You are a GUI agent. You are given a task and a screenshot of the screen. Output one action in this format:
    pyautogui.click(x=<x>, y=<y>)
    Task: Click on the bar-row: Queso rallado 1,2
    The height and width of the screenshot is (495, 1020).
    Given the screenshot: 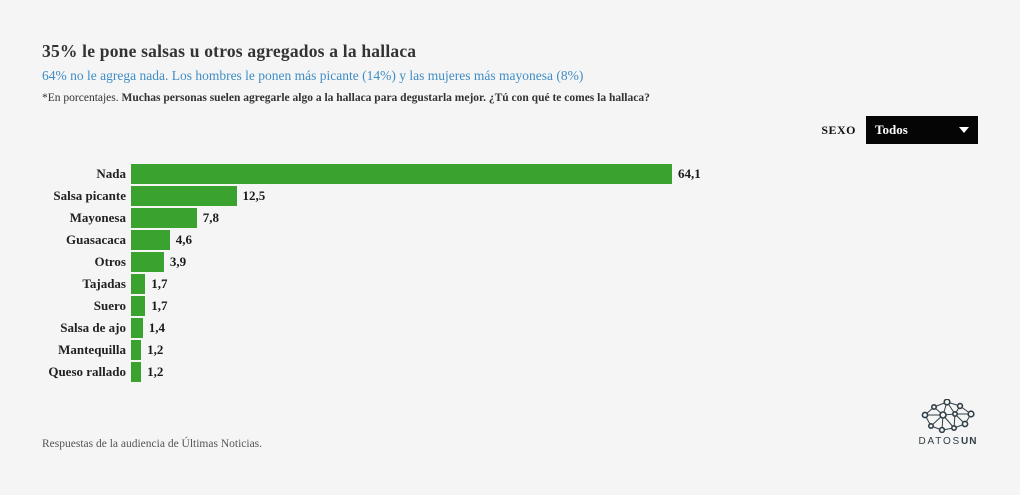 What is the action you would take?
    pyautogui.click(x=402, y=372)
    